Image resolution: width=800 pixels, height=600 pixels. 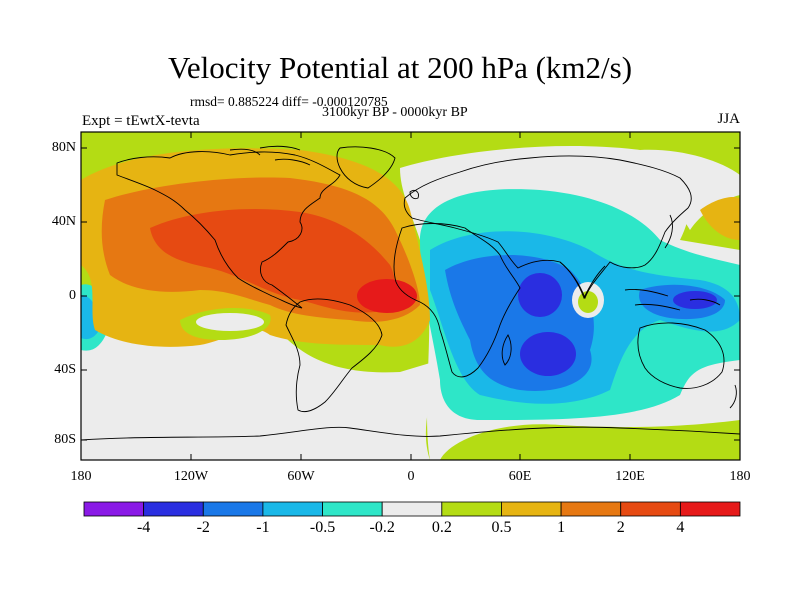 I want to click on lat-tick-label: 40N, so click(x=63, y=221).